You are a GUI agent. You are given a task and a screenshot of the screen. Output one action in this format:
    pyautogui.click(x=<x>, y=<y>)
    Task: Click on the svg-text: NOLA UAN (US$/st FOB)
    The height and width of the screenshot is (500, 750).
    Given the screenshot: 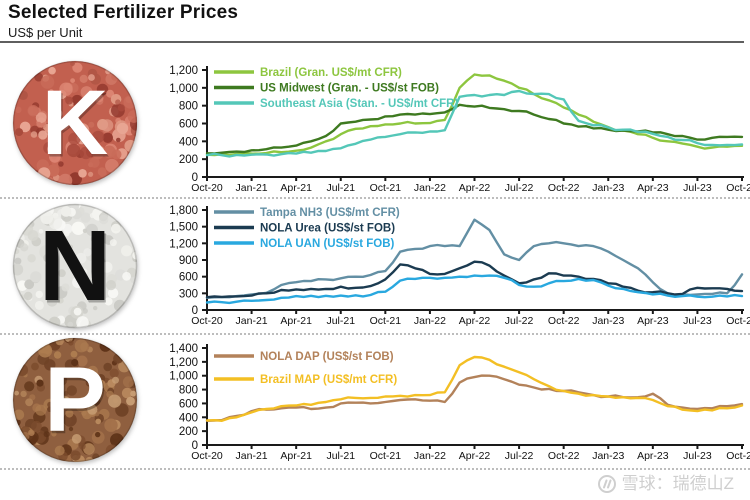 What is the action you would take?
    pyautogui.click(x=327, y=244)
    